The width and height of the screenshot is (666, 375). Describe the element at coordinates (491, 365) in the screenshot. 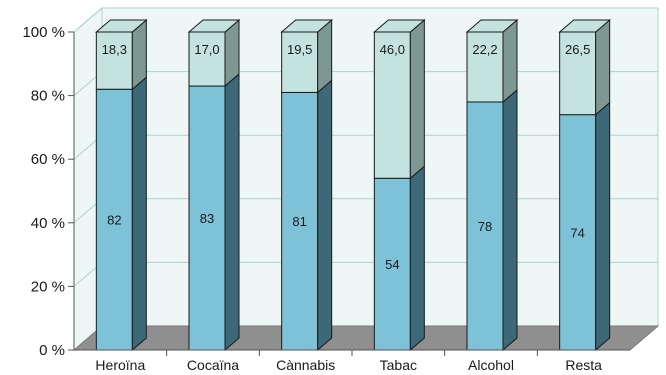

I see `category-label: Alcohol` at that location.